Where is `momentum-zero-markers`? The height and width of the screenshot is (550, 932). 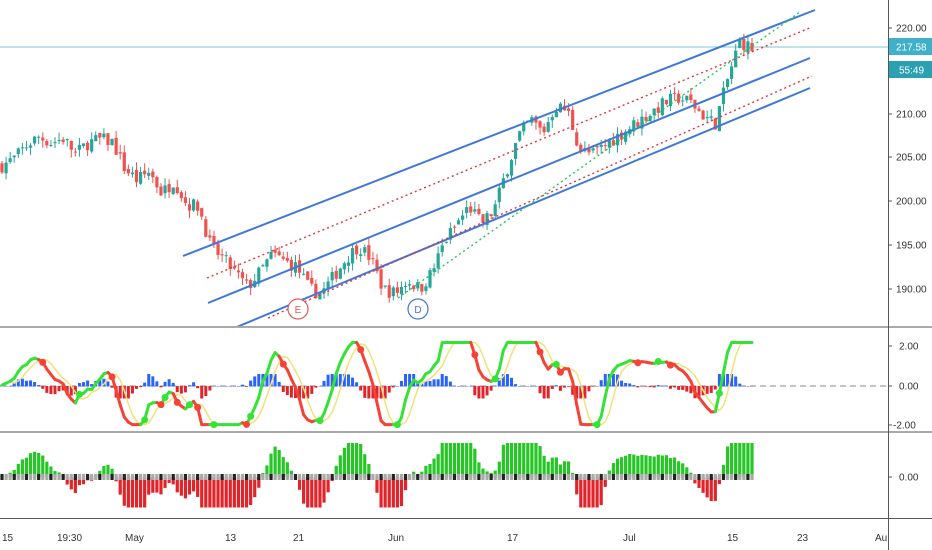
momentum-zero-markers is located at coordinates (377, 477).